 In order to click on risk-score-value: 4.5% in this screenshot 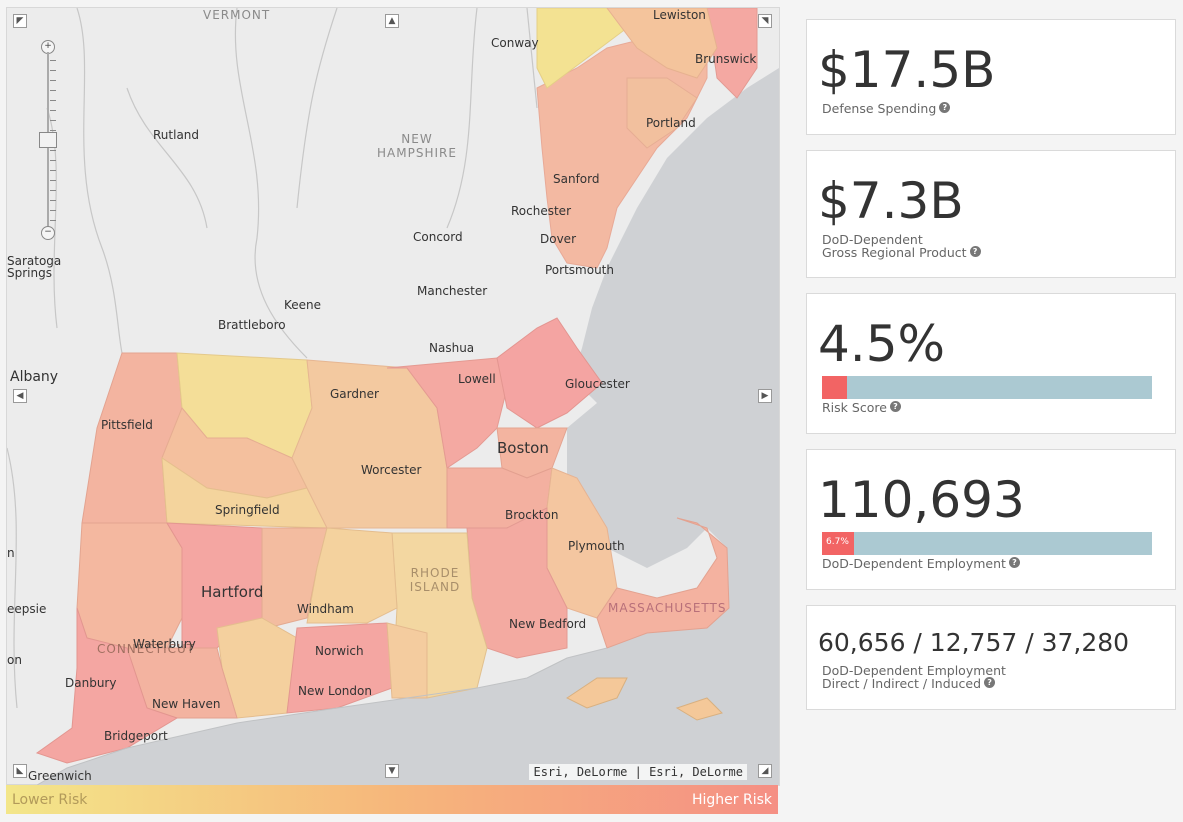, I will do `click(882, 344)`.